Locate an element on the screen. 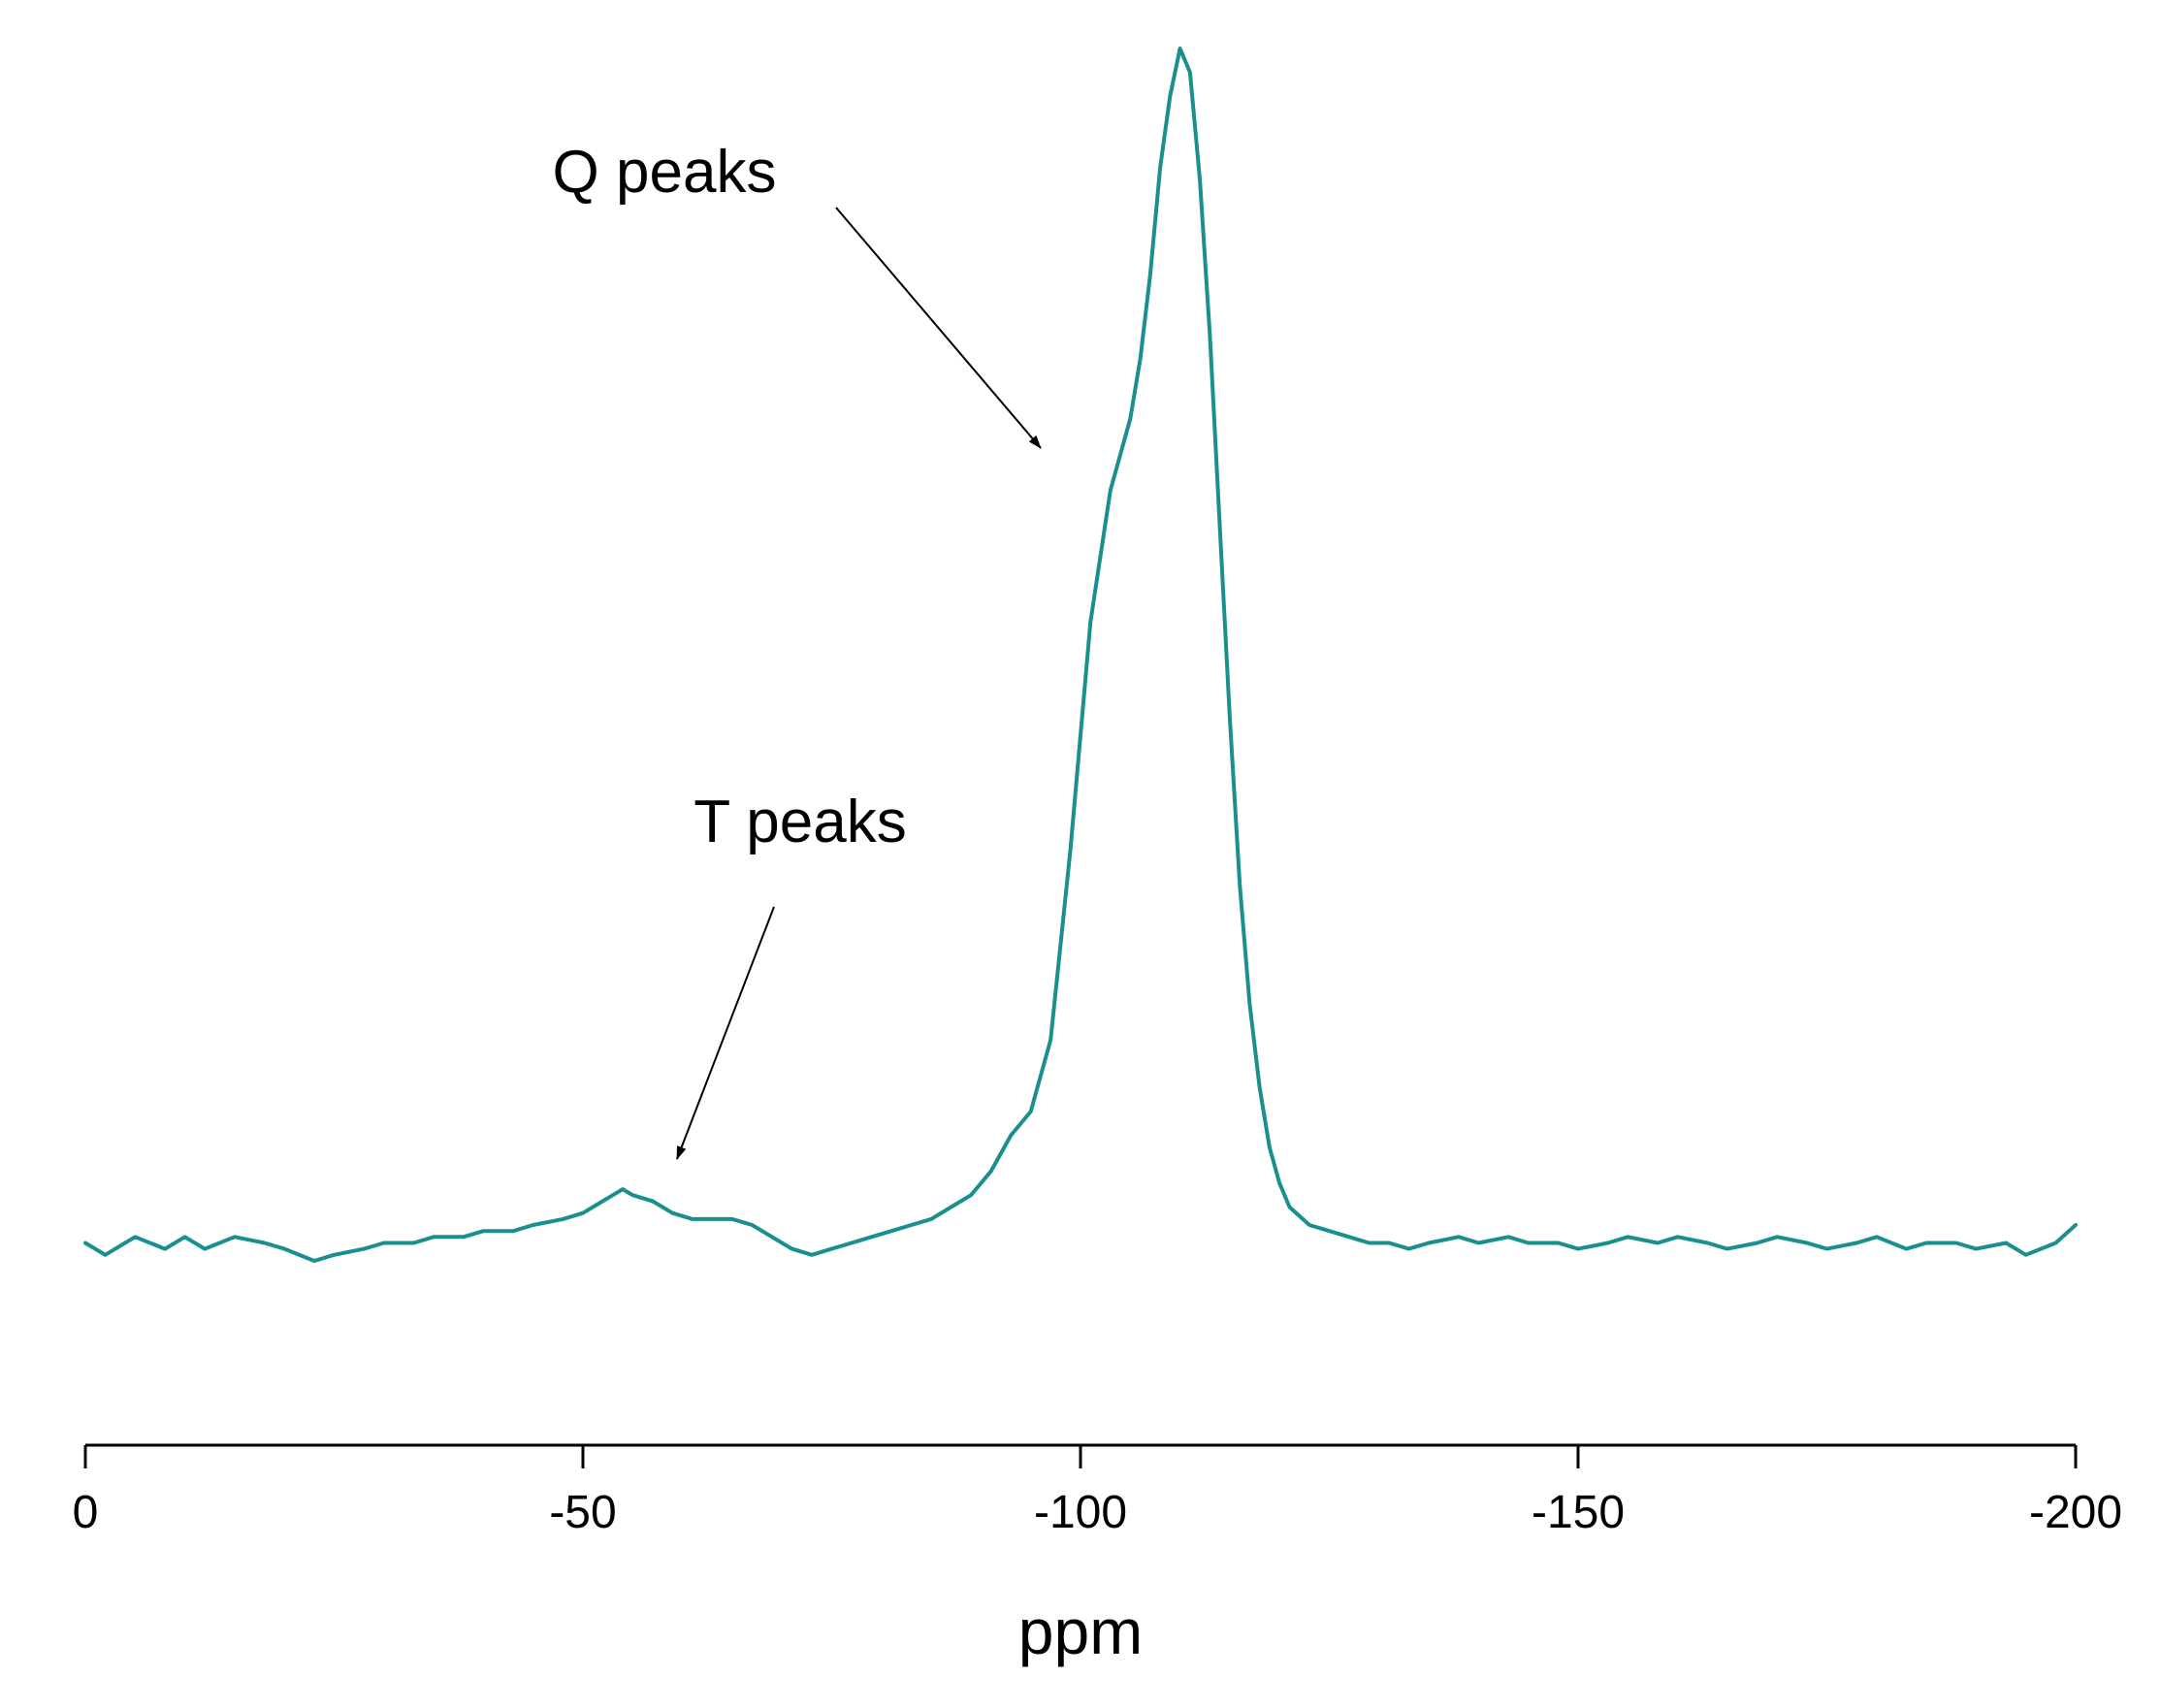 The image size is (2161, 1708). t-peaks-arrow is located at coordinates (726, 1033).